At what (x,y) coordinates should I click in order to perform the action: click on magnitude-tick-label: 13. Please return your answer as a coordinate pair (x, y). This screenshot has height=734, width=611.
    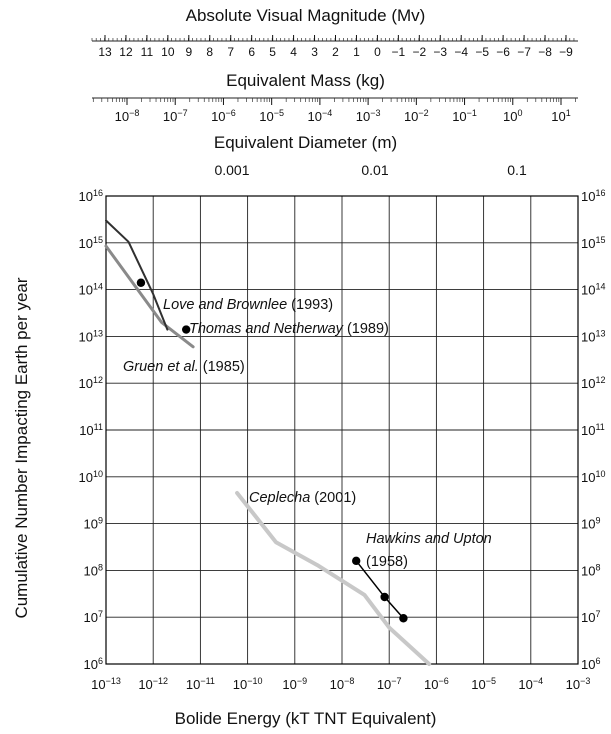
    Looking at the image, I should click on (105, 52).